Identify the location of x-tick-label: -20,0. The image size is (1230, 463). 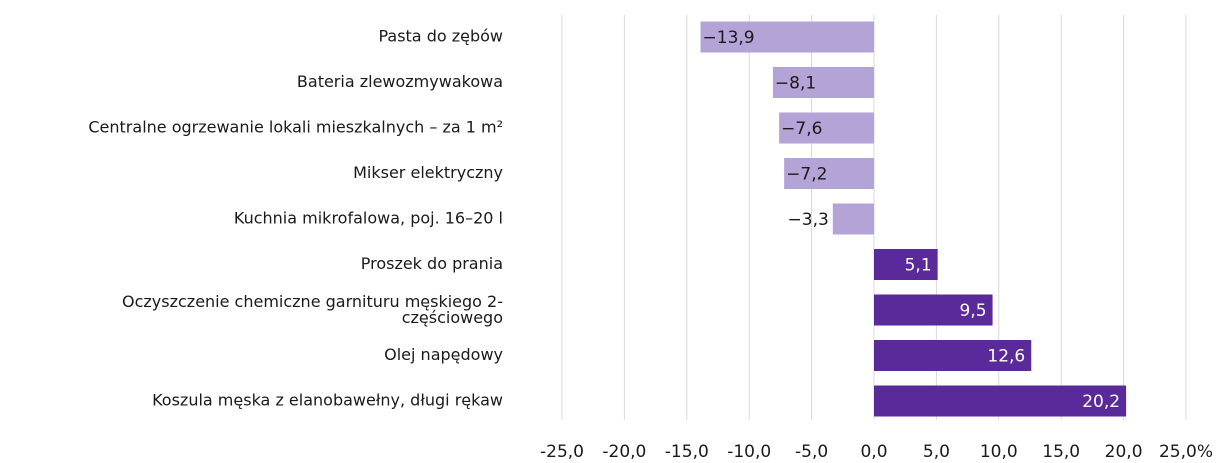
(624, 452).